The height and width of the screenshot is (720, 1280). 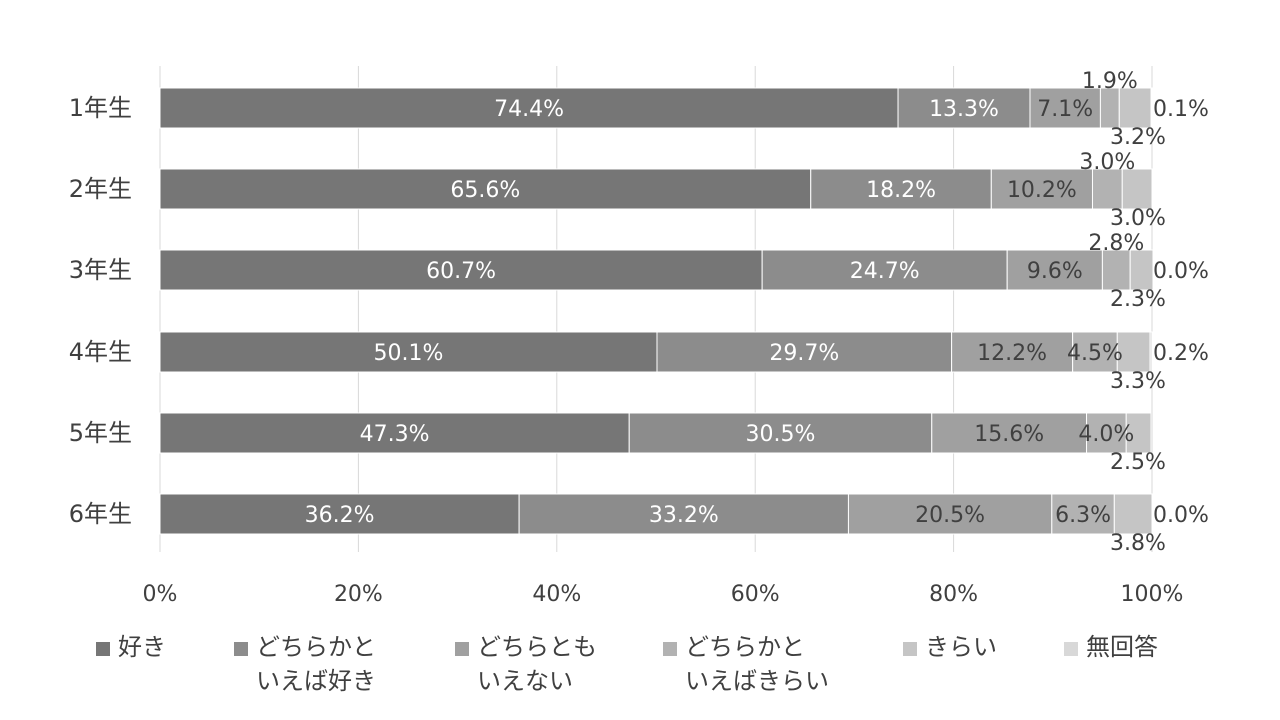 I want to click on data-label: 29.7%, so click(x=804, y=353).